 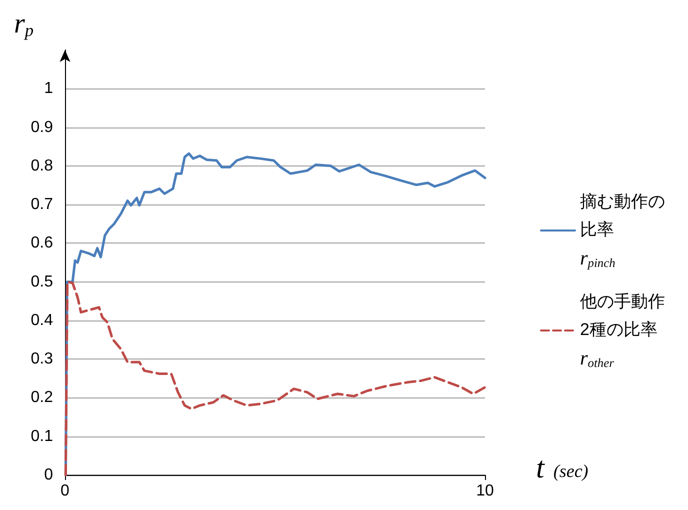 What do you see at coordinates (42, 397) in the screenshot?
I see `y-tick-label: 0.2` at bounding box center [42, 397].